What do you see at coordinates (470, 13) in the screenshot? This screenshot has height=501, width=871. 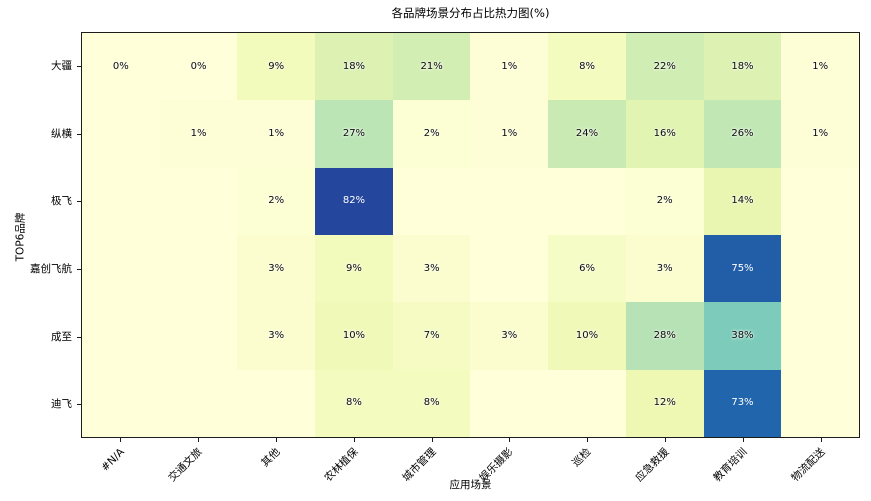 I see `chart-title: 各品牌场景分布占比热力图(%)` at bounding box center [470, 13].